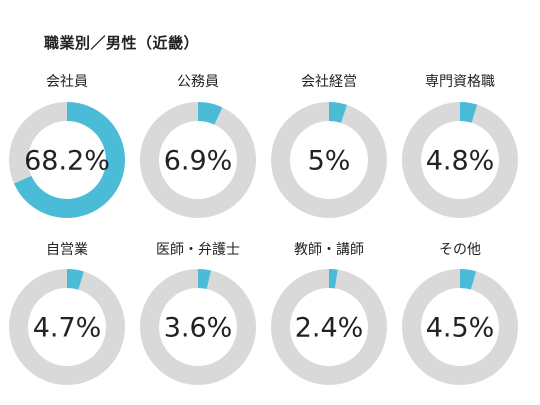 The image size is (540, 405). What do you see at coordinates (67, 82) in the screenshot?
I see `category-label: 会社員` at bounding box center [67, 82].